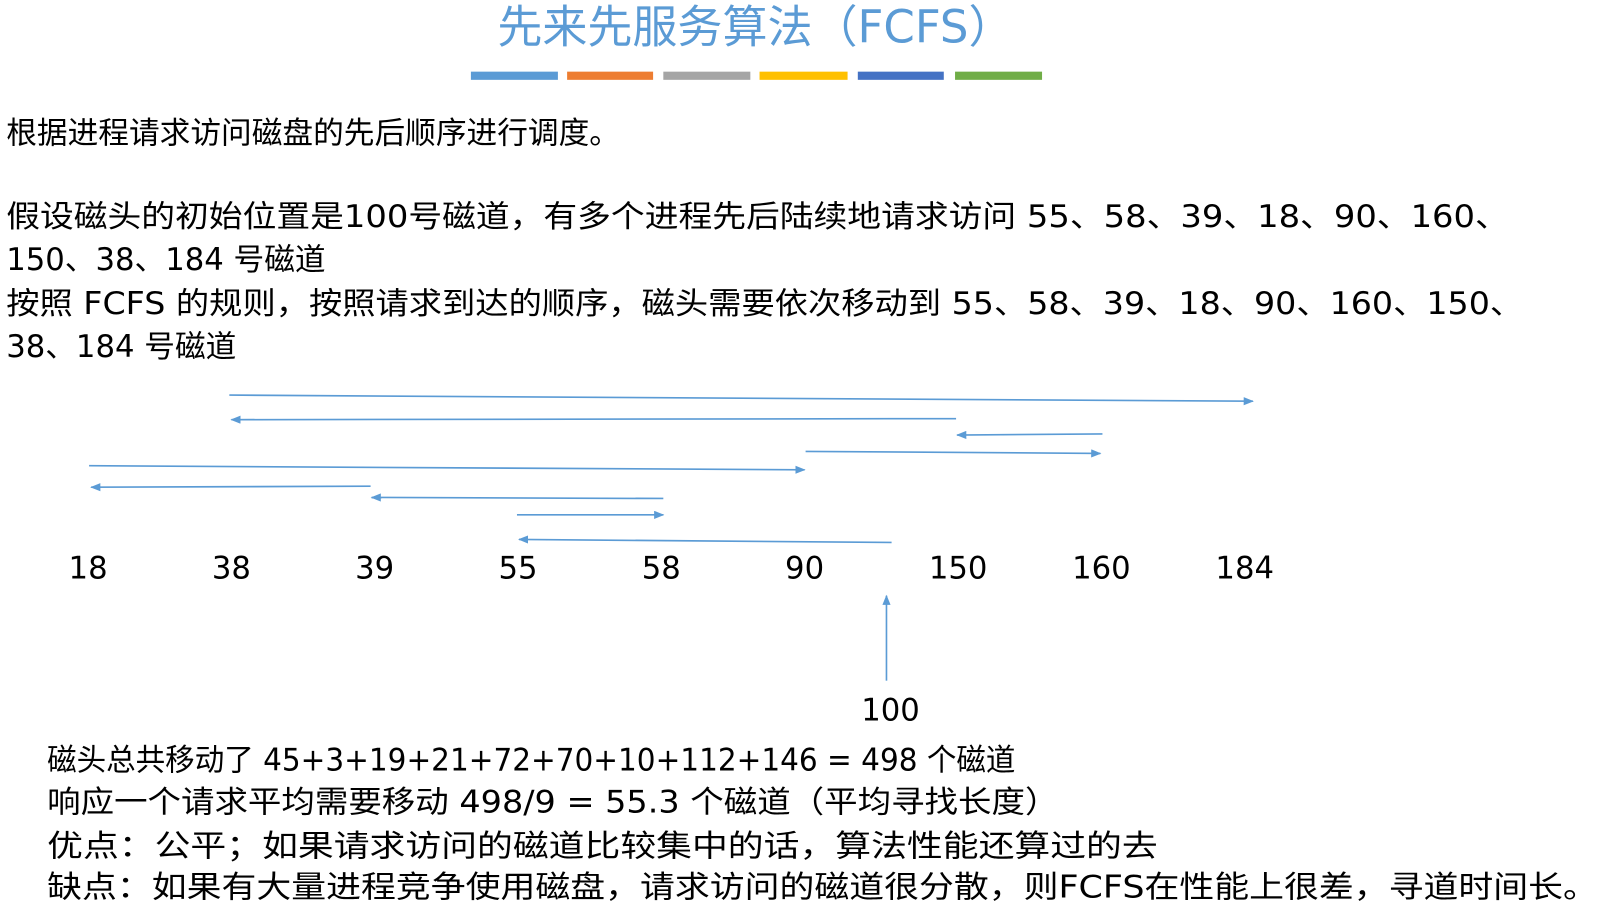 The width and height of the screenshot is (1602, 912). I want to click on track-label: 150, so click(958, 568).